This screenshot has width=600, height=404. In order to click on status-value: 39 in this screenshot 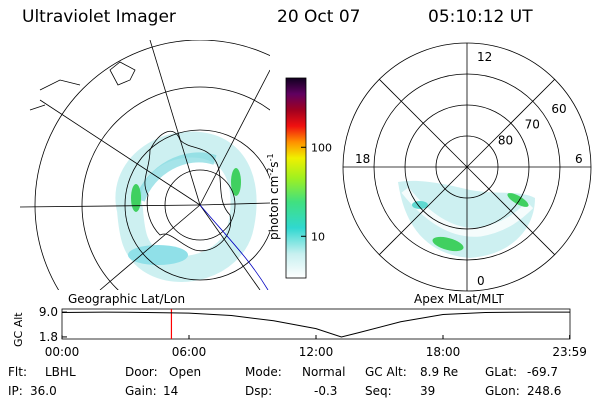, I will do `click(427, 391)`.